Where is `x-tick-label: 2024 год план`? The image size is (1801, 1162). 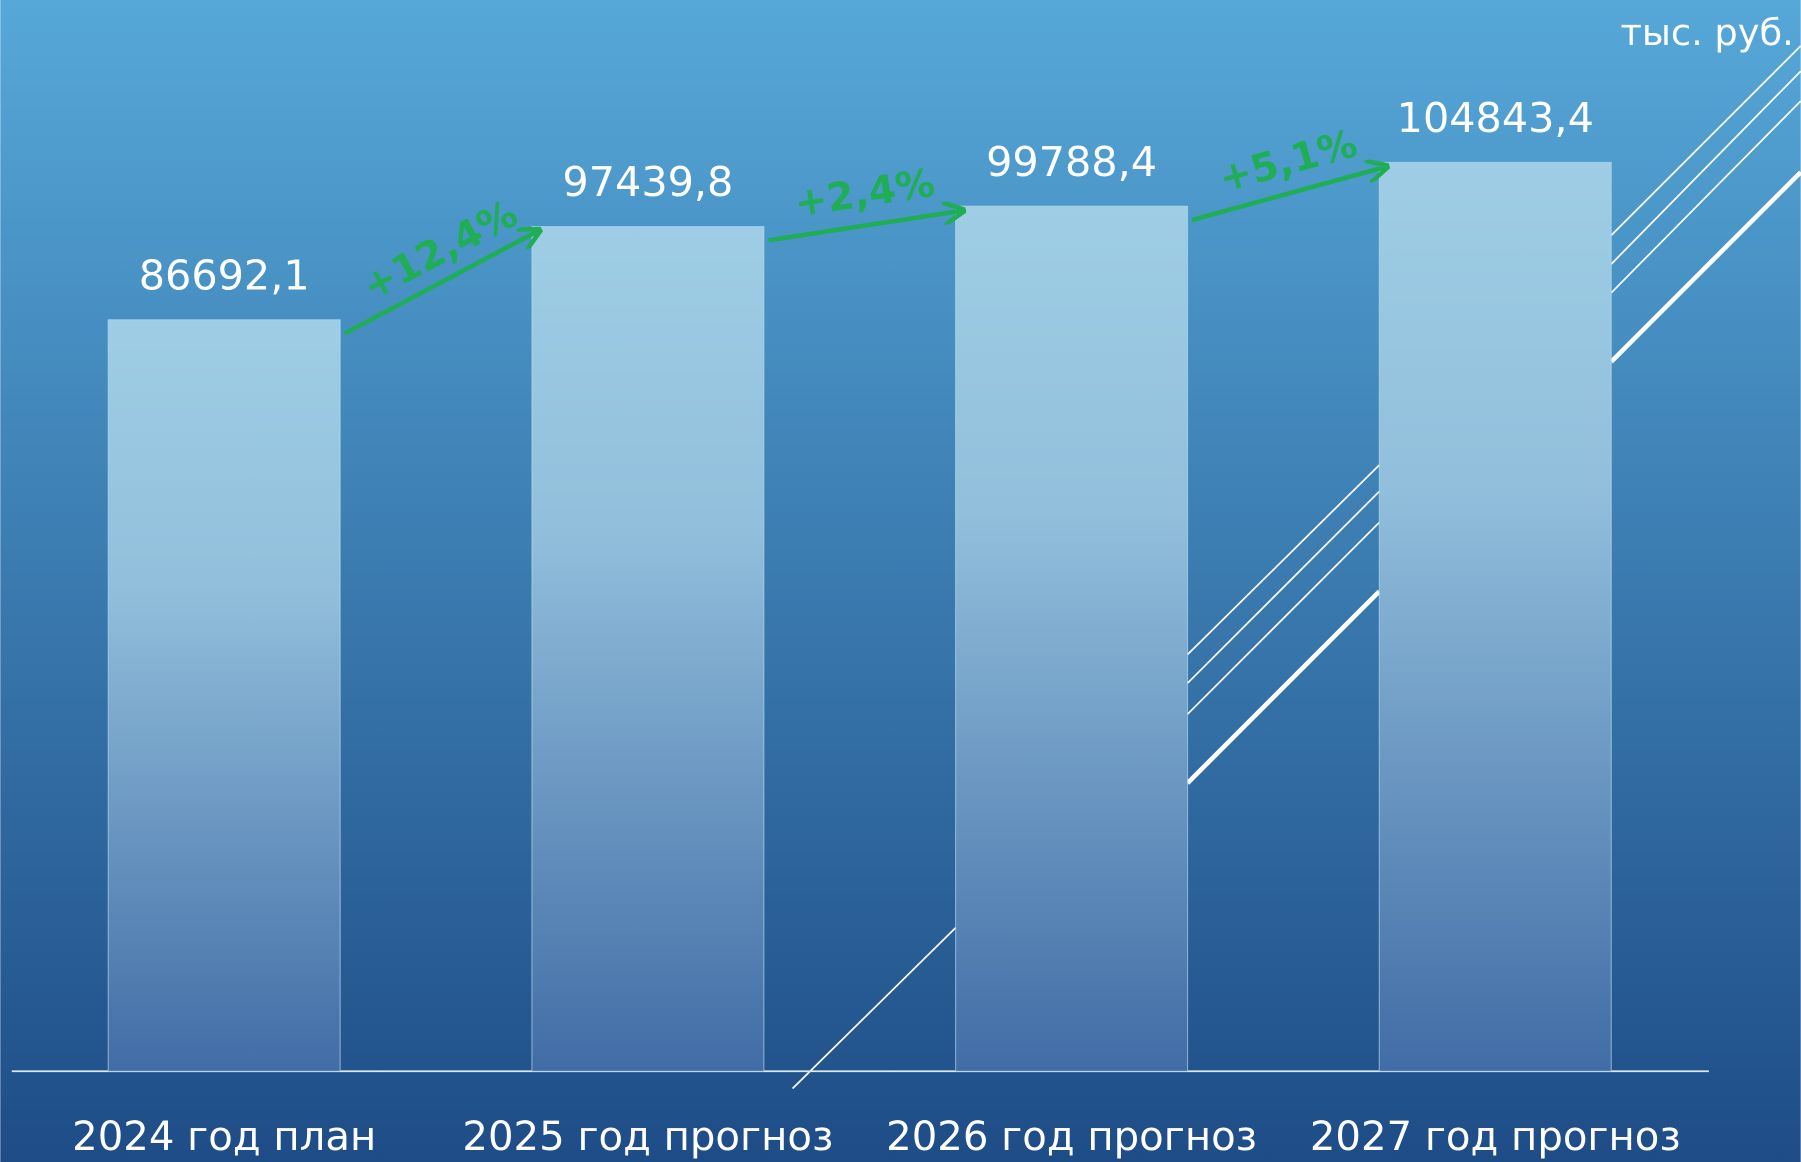 x-tick-label: 2024 год план is located at coordinates (224, 1137).